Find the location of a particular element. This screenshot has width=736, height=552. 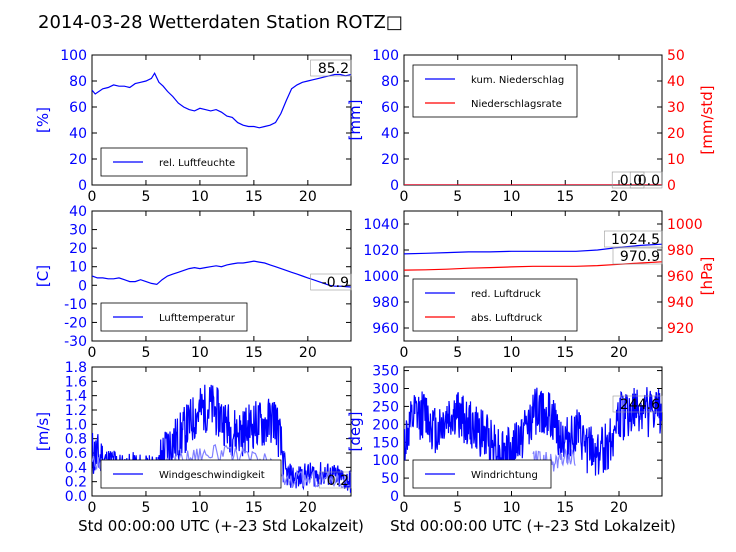

value-annotation: 0.0 is located at coordinates (631, 181).